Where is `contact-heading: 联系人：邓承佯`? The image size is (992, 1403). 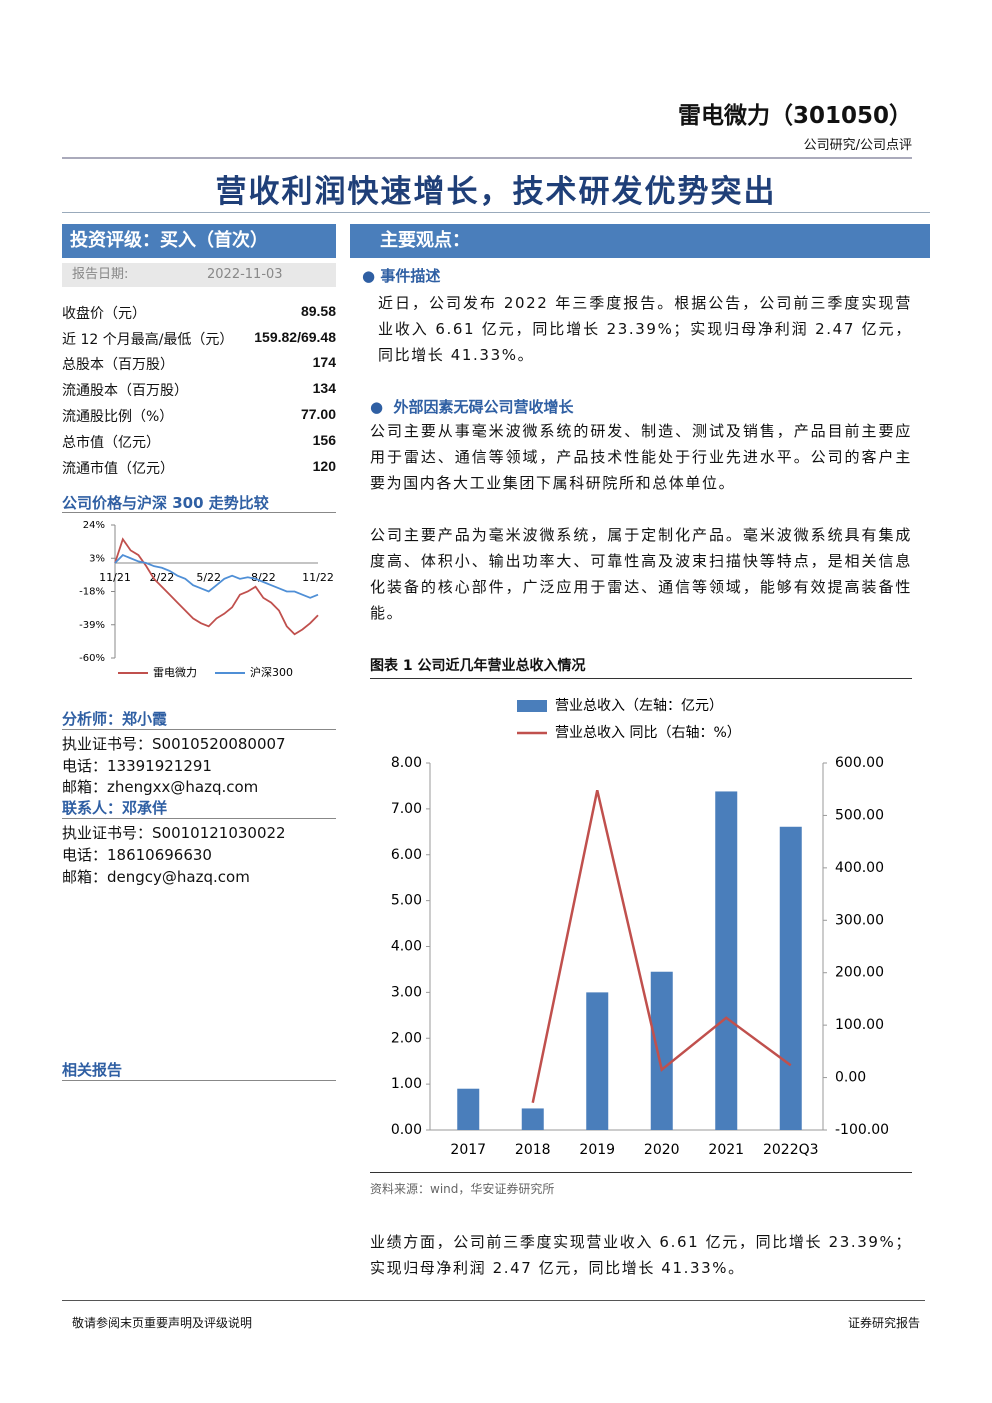 contact-heading: 联系人：邓承佯 is located at coordinates (115, 808).